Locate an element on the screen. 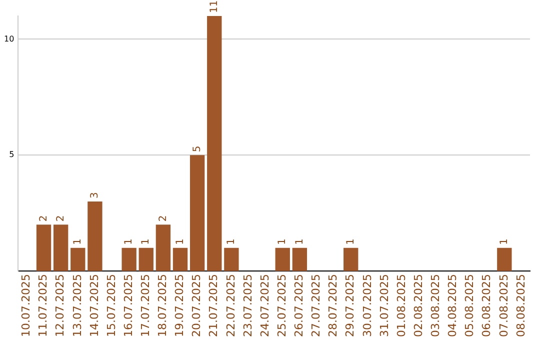 This screenshot has height=340, width=540. x-tick-label: 24.07.2025 is located at coordinates (265, 306).